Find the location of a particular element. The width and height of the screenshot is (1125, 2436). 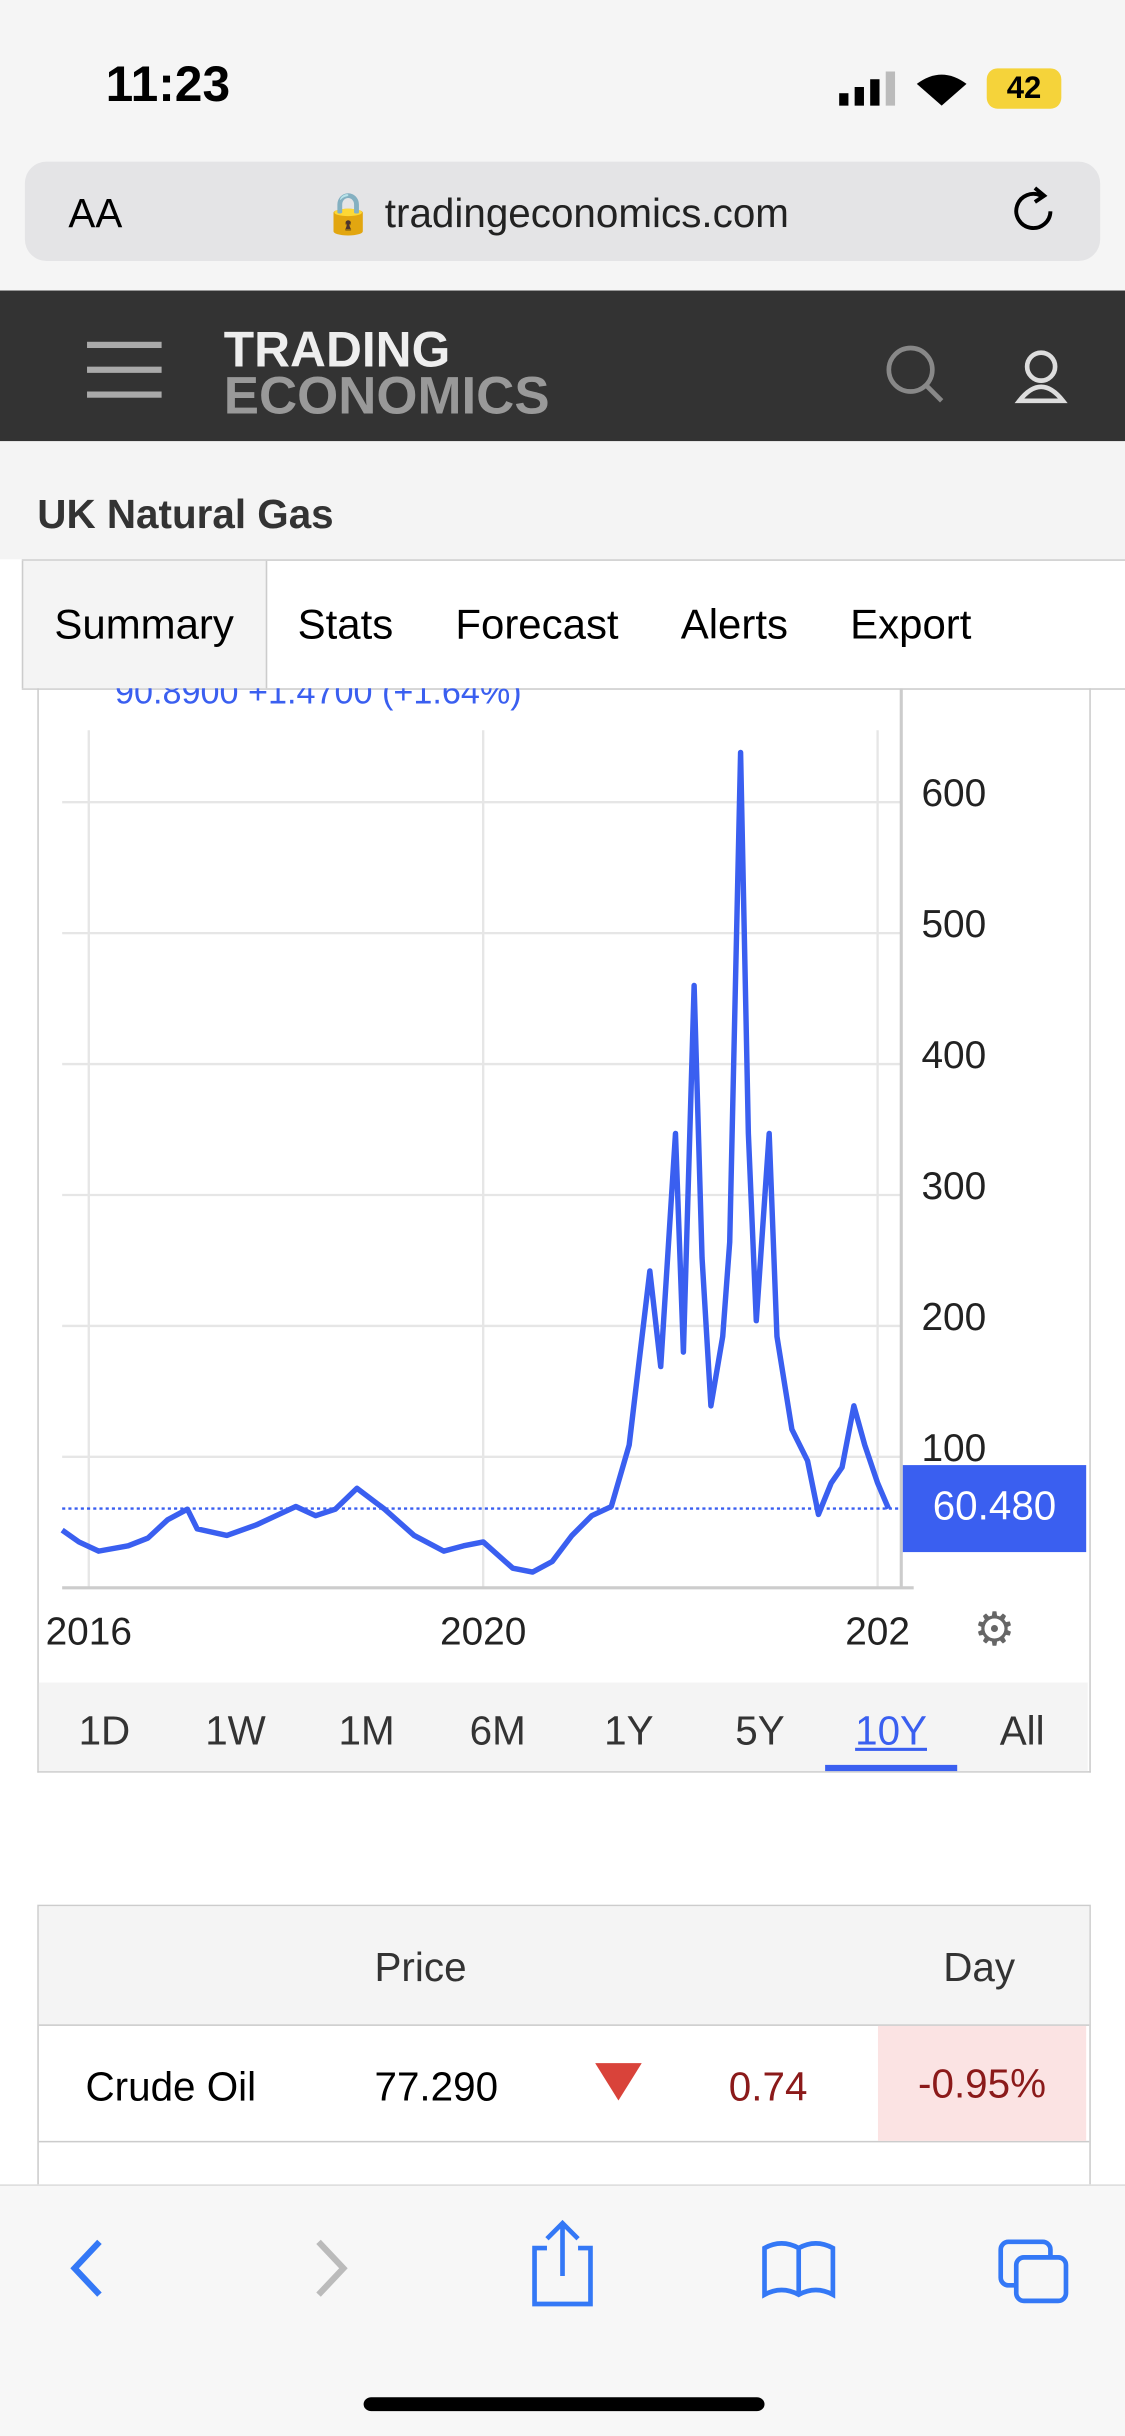

toolbar-icons is located at coordinates (569, 2315).